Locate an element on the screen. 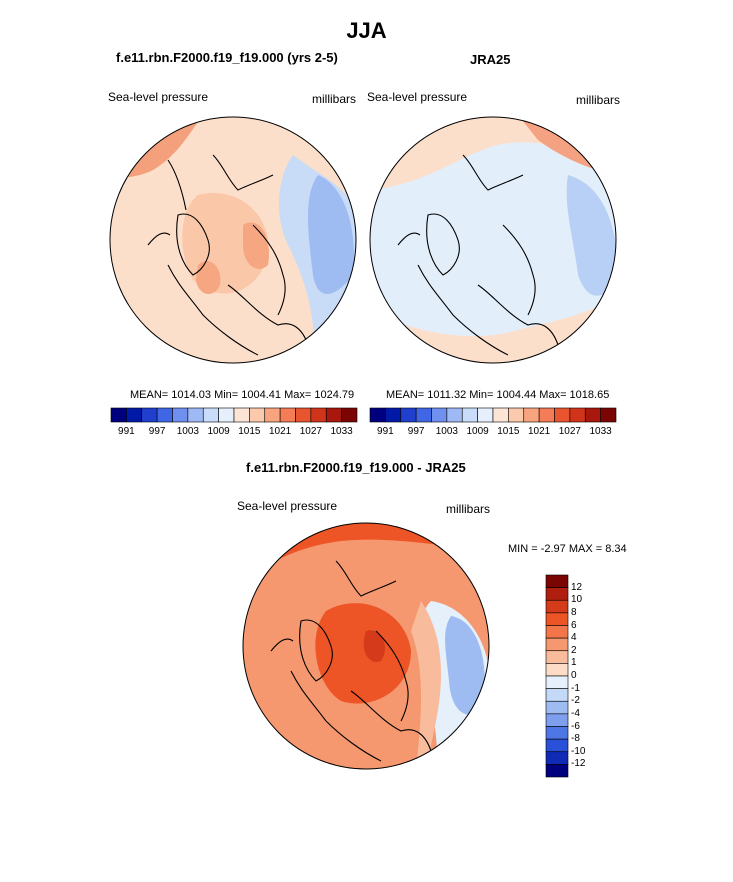 The image size is (733, 882). colorbar-tick-label: -2 is located at coordinates (575, 701).